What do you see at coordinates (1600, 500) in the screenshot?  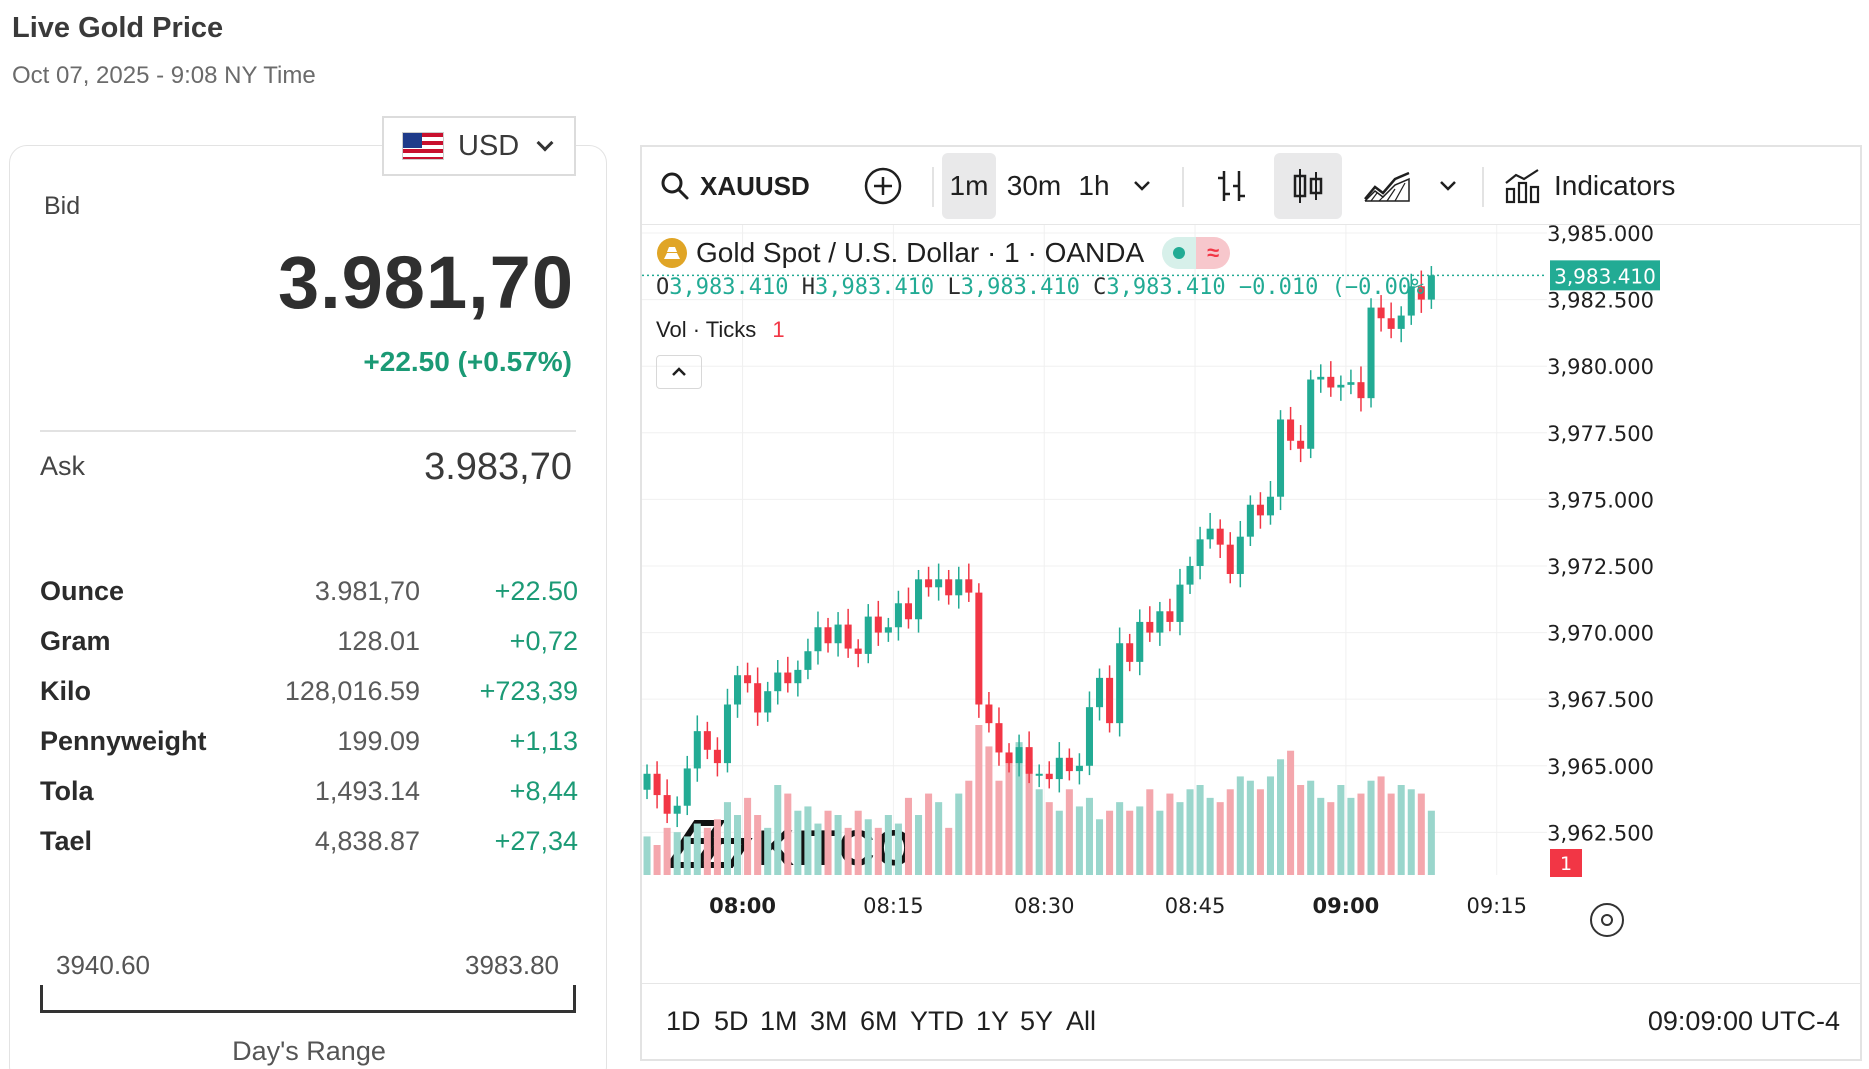 I see `y-tick-label: 3,975.000` at bounding box center [1600, 500].